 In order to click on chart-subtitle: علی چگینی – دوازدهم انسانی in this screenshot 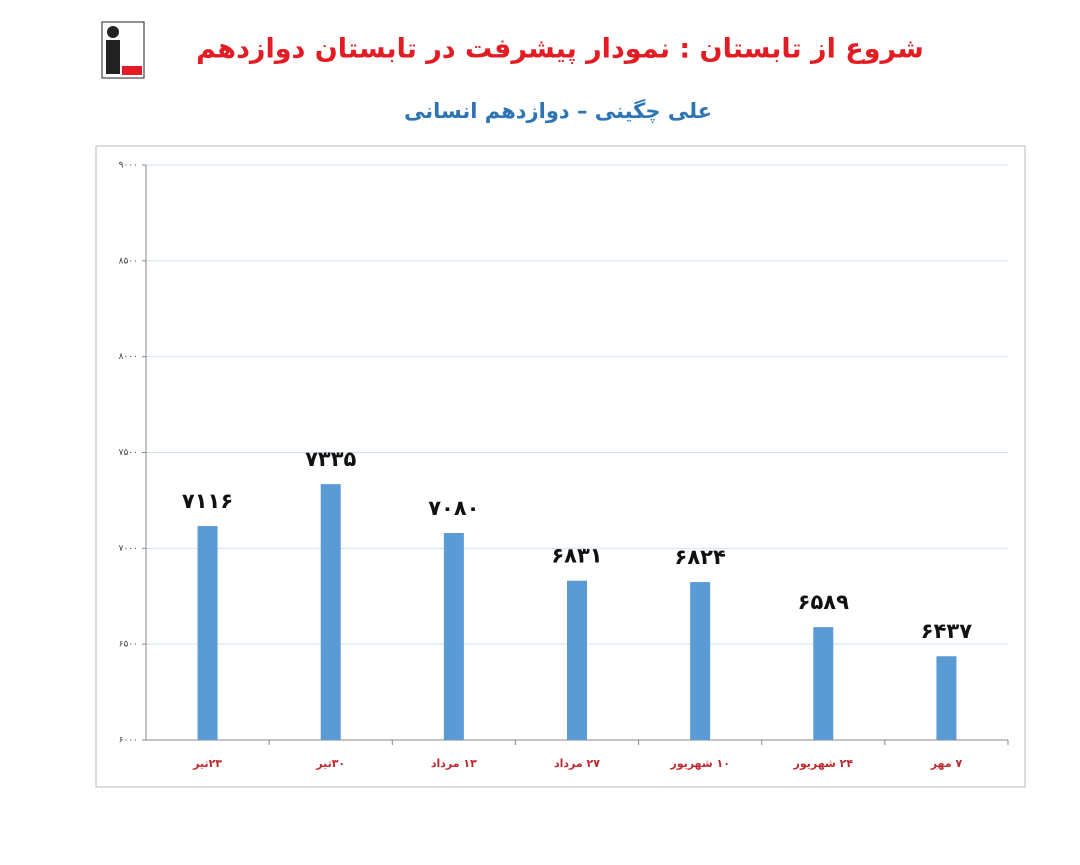, I will do `click(558, 110)`.